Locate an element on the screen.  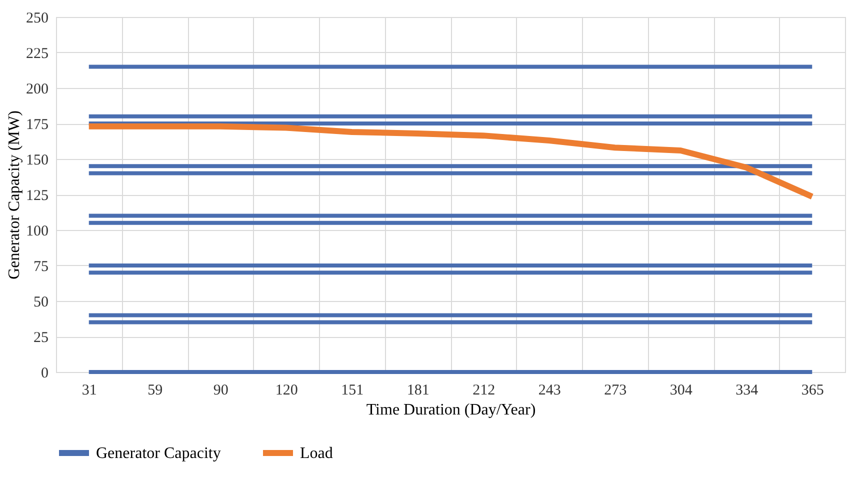
x-tick-label: 304 is located at coordinates (681, 390).